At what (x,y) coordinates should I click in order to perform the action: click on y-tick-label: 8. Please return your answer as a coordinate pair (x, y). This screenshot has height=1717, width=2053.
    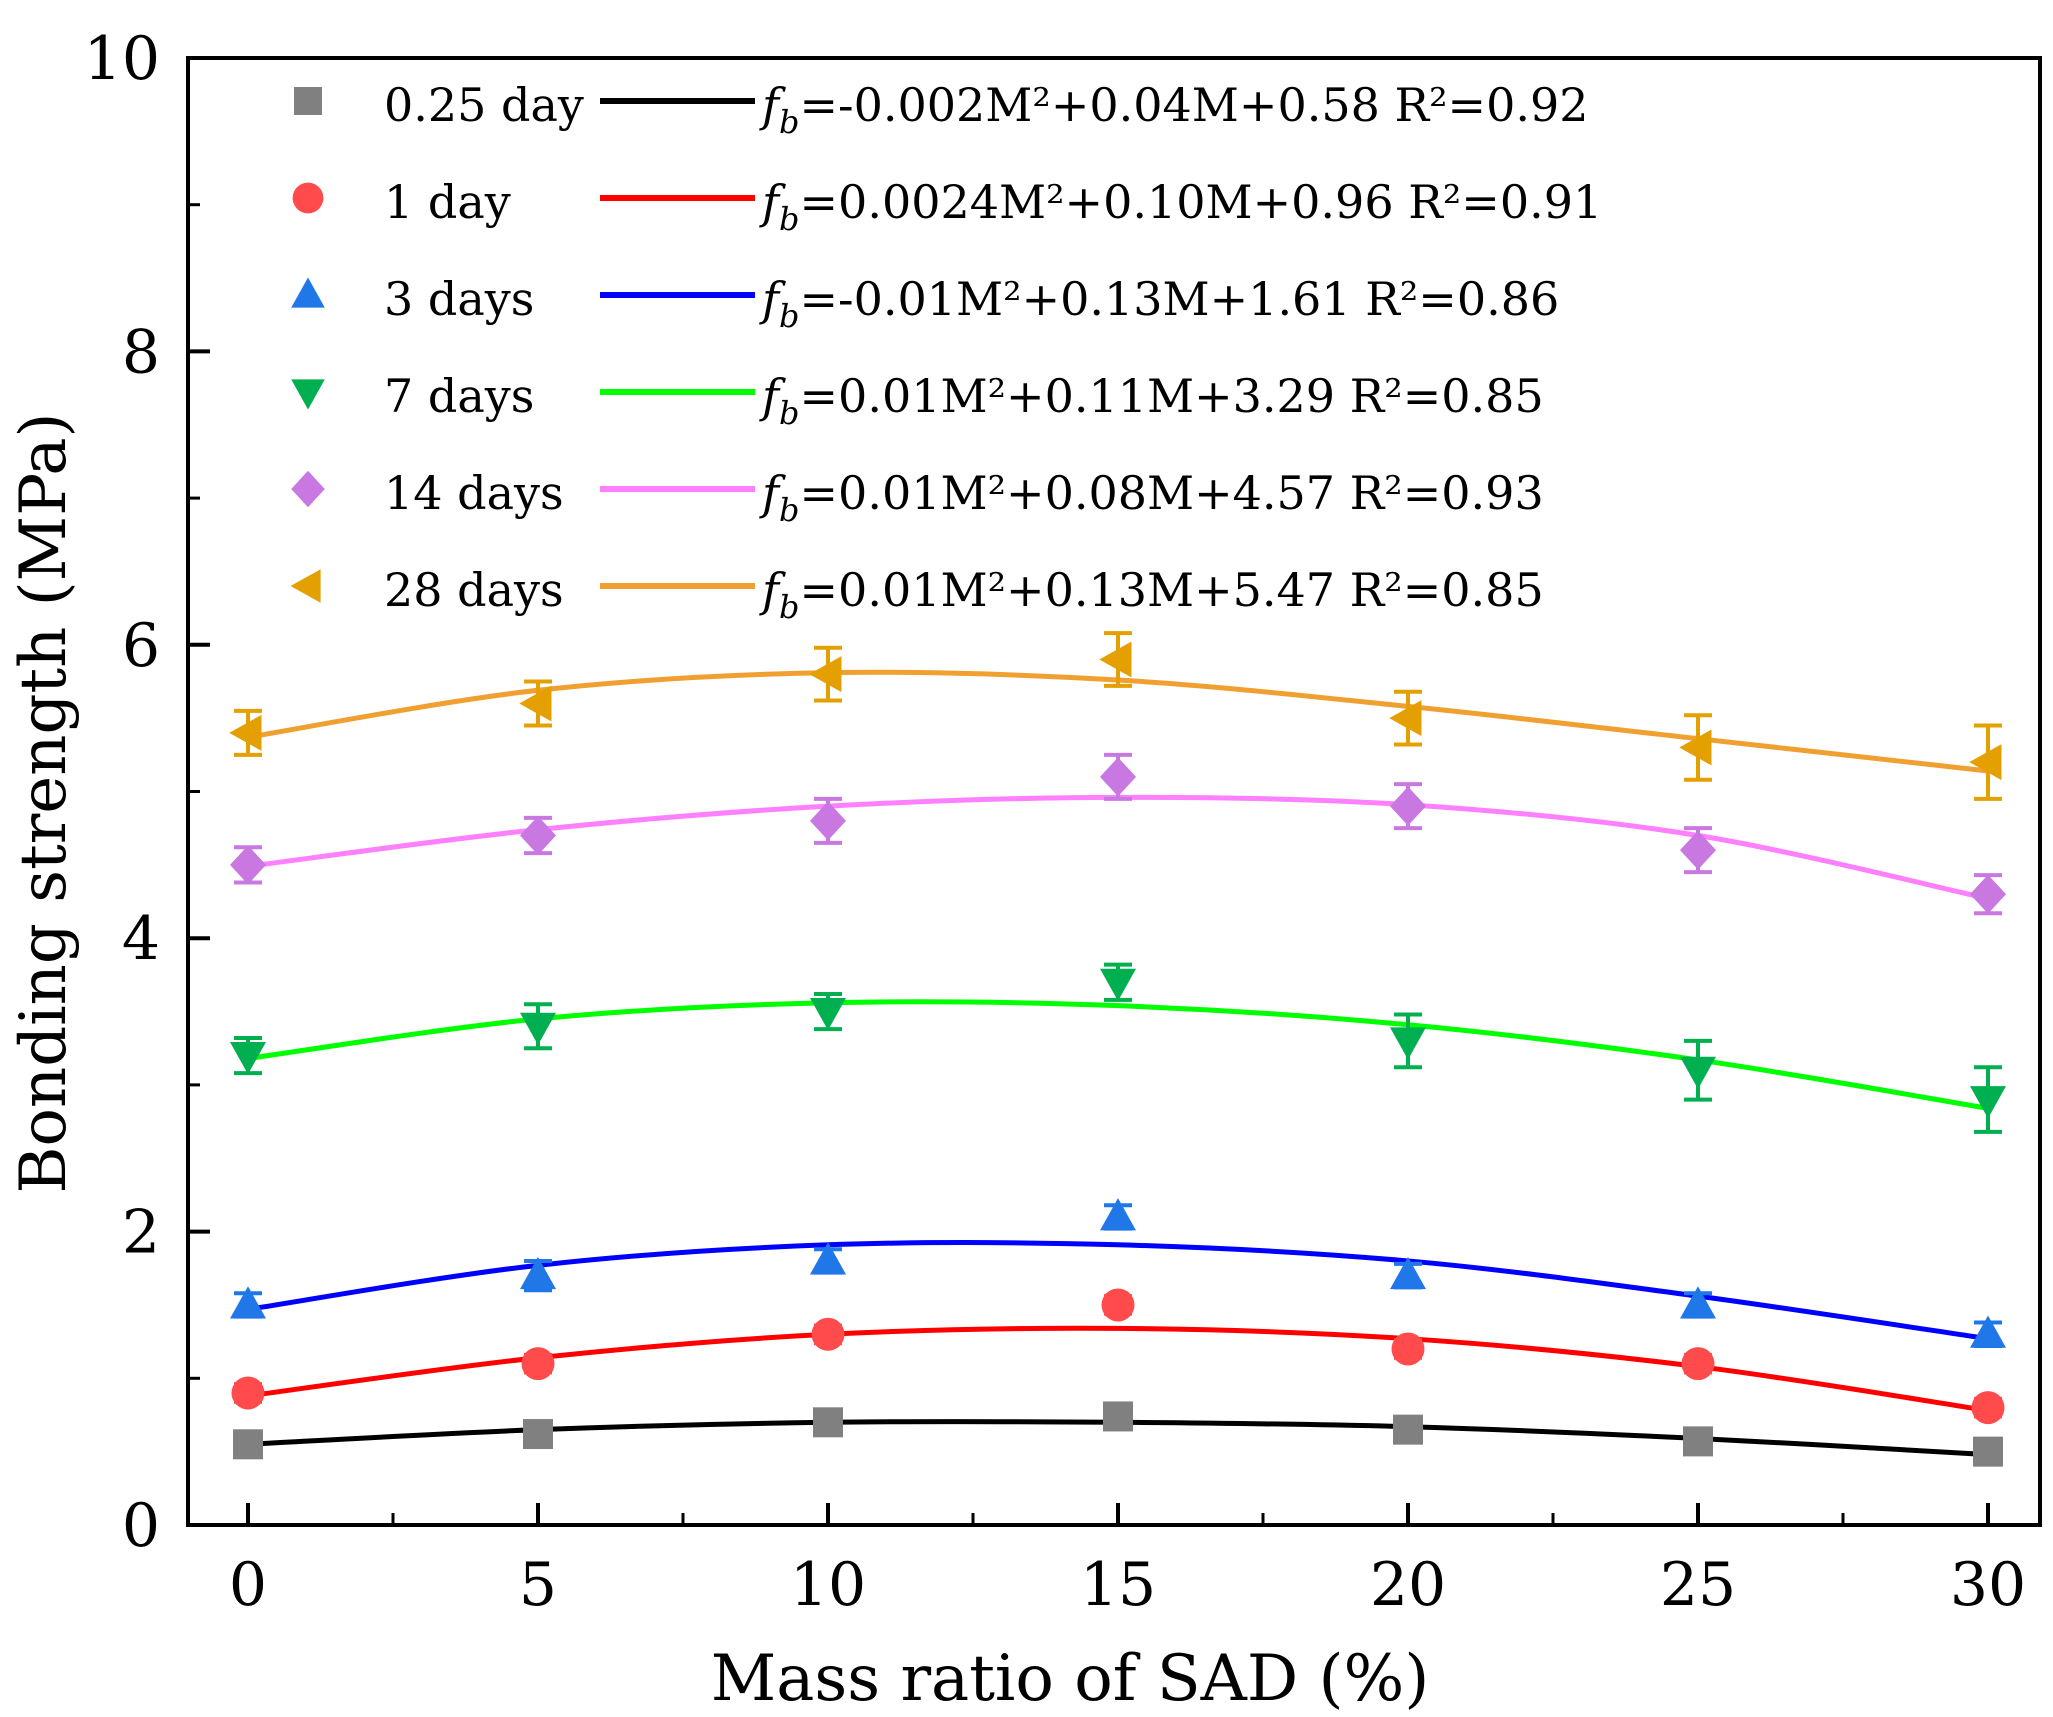
    Looking at the image, I should click on (141, 352).